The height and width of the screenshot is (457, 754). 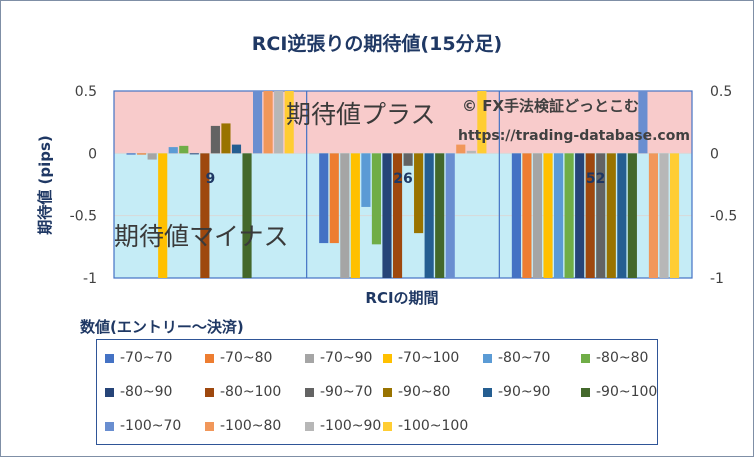 What do you see at coordinates (92, 154) in the screenshot?
I see `y-tick-label: 0` at bounding box center [92, 154].